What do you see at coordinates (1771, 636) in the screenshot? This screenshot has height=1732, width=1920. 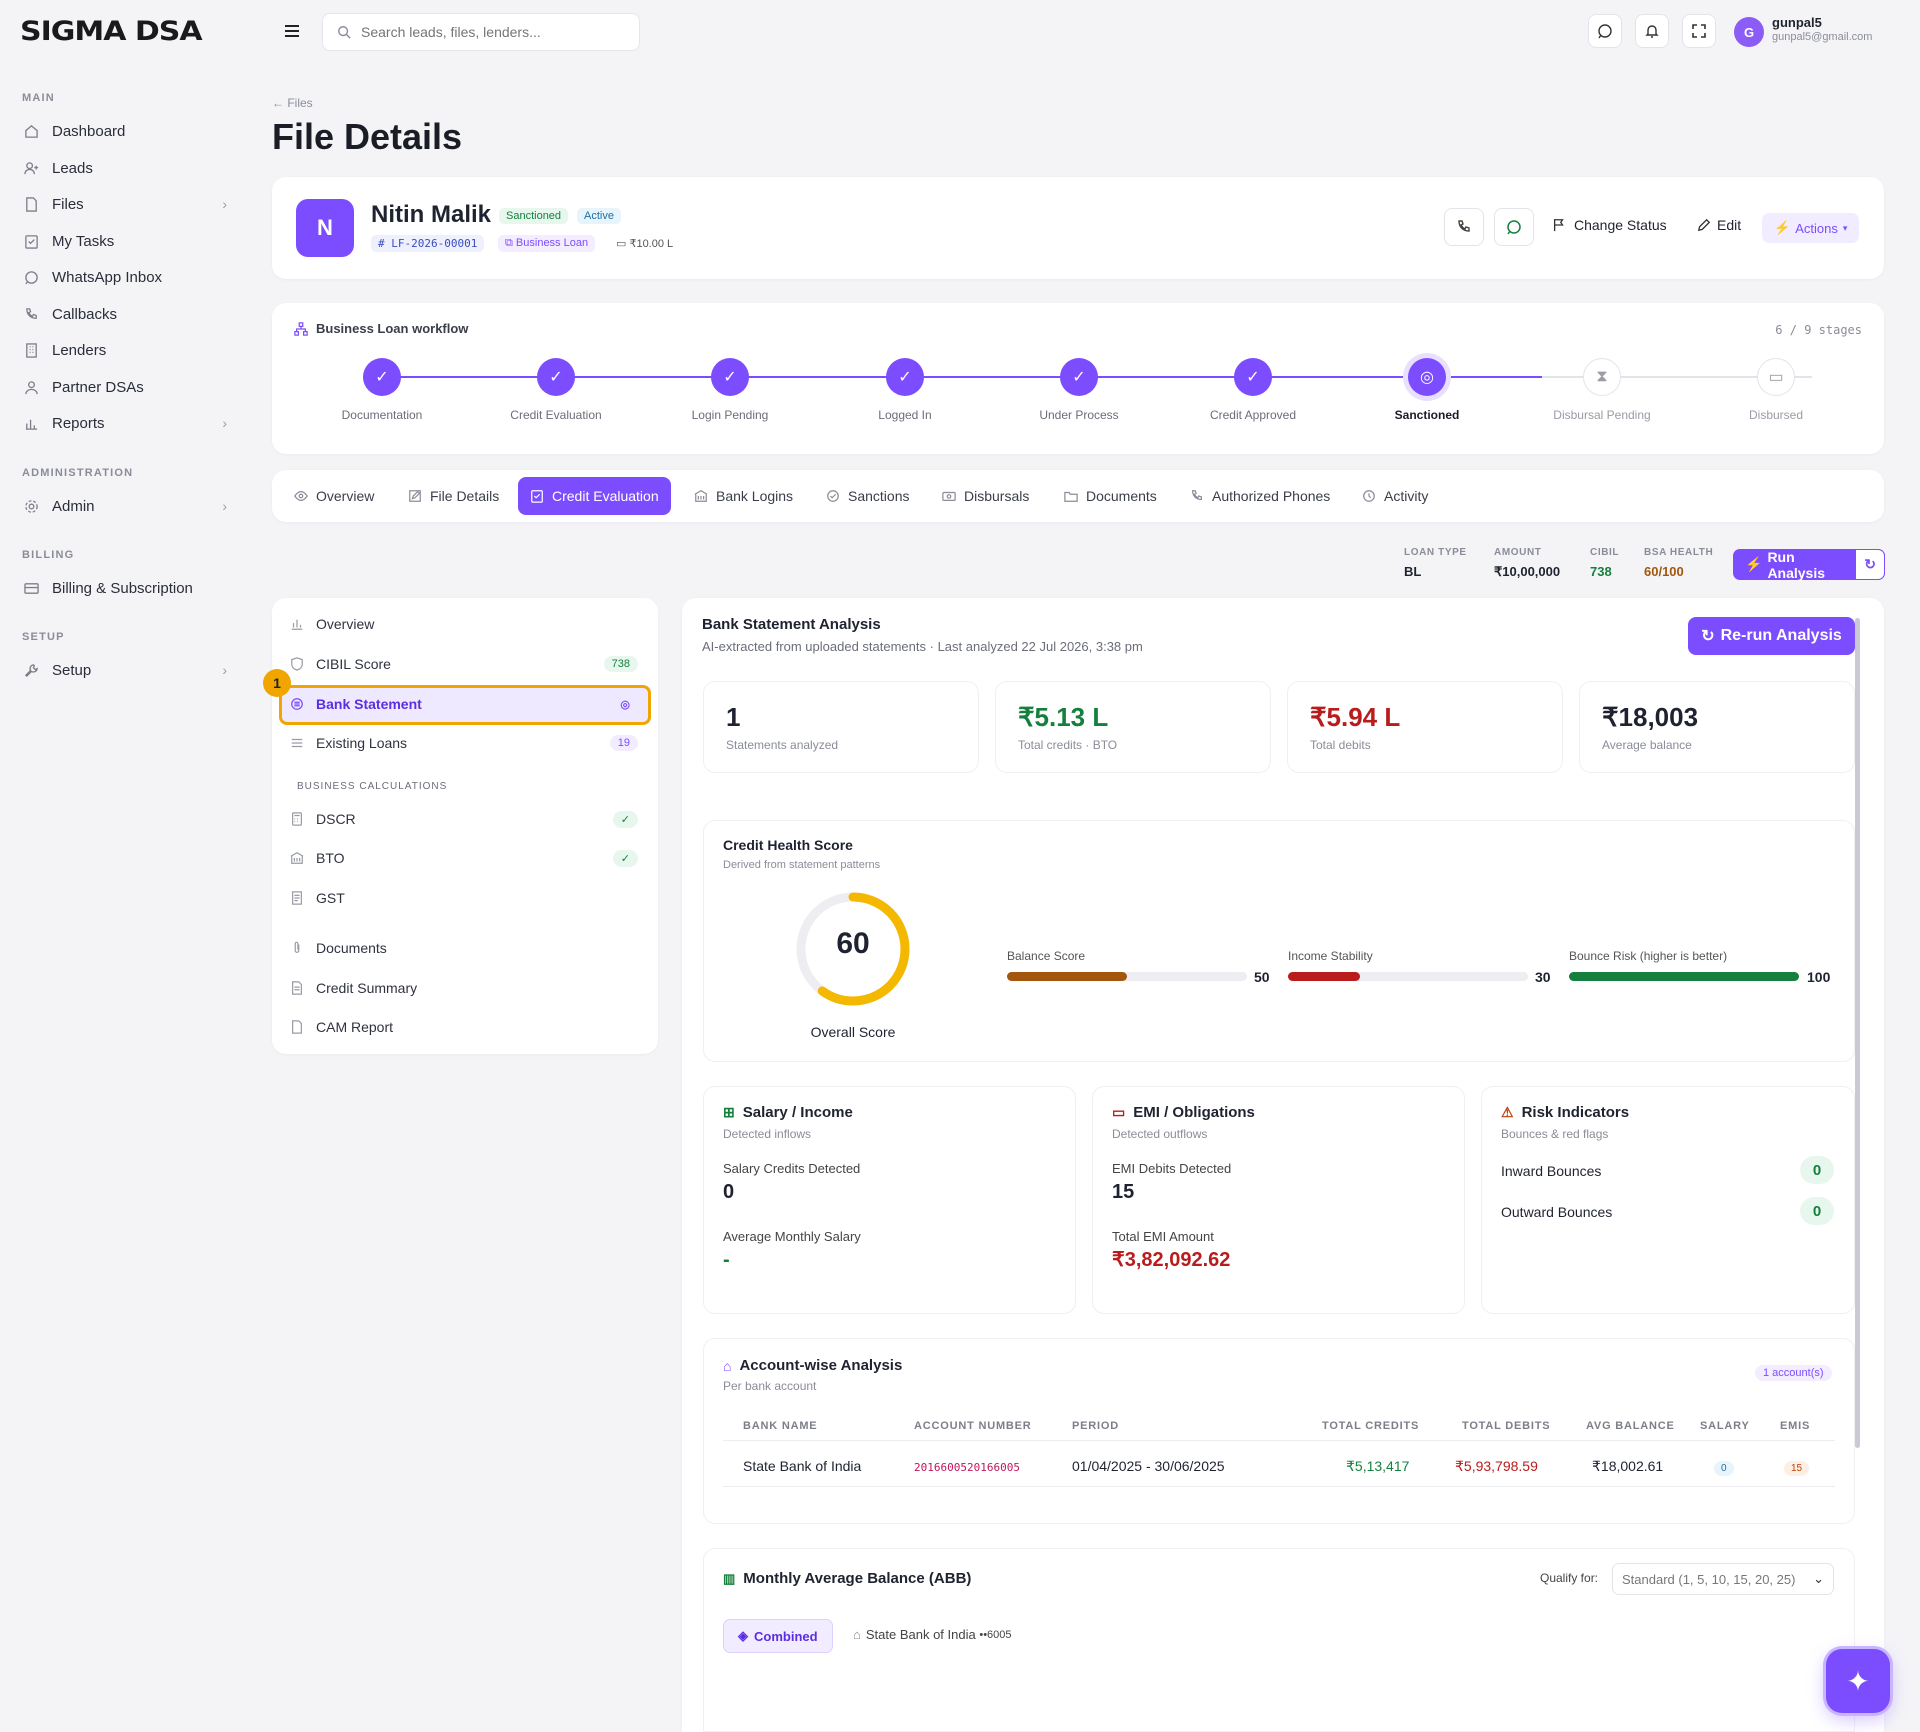 I see `rerun-analysis-button: ↻ Re-run Analysis` at bounding box center [1771, 636].